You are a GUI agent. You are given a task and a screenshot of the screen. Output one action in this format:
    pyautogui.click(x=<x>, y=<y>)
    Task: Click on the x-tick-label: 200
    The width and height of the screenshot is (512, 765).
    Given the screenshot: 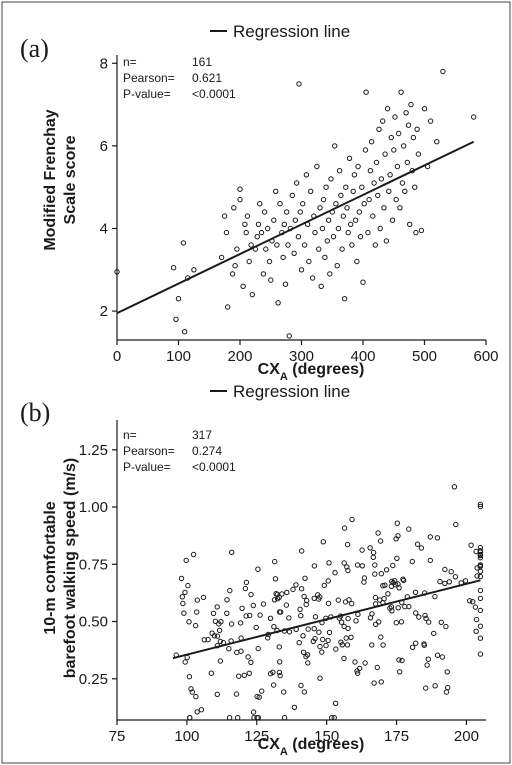 What is the action you would take?
    pyautogui.click(x=239, y=356)
    